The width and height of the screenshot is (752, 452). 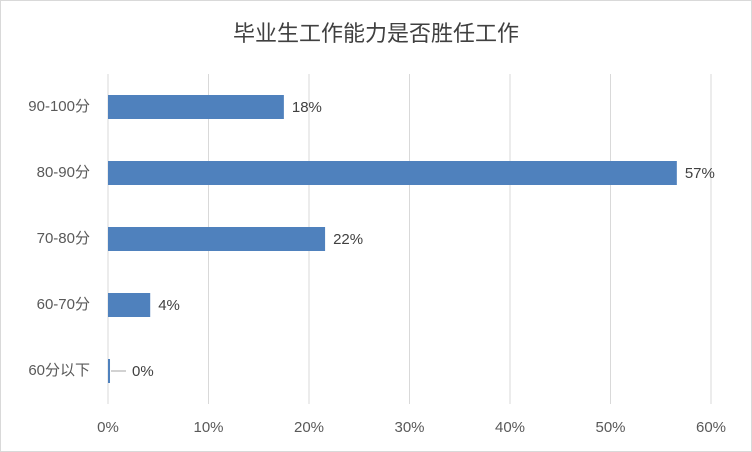 I want to click on y-tick-label: 70-80分, so click(x=63, y=238).